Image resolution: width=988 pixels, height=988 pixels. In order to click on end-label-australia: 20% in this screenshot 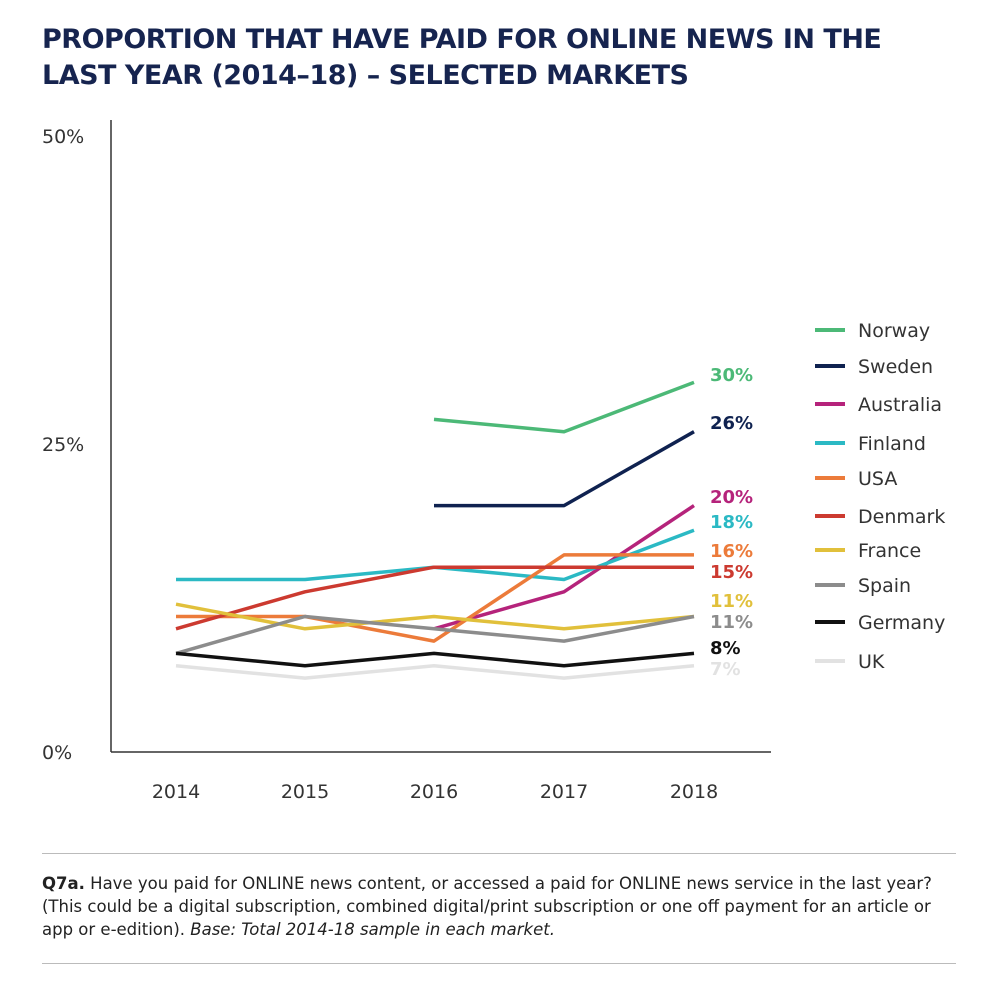, I will do `click(731, 497)`.